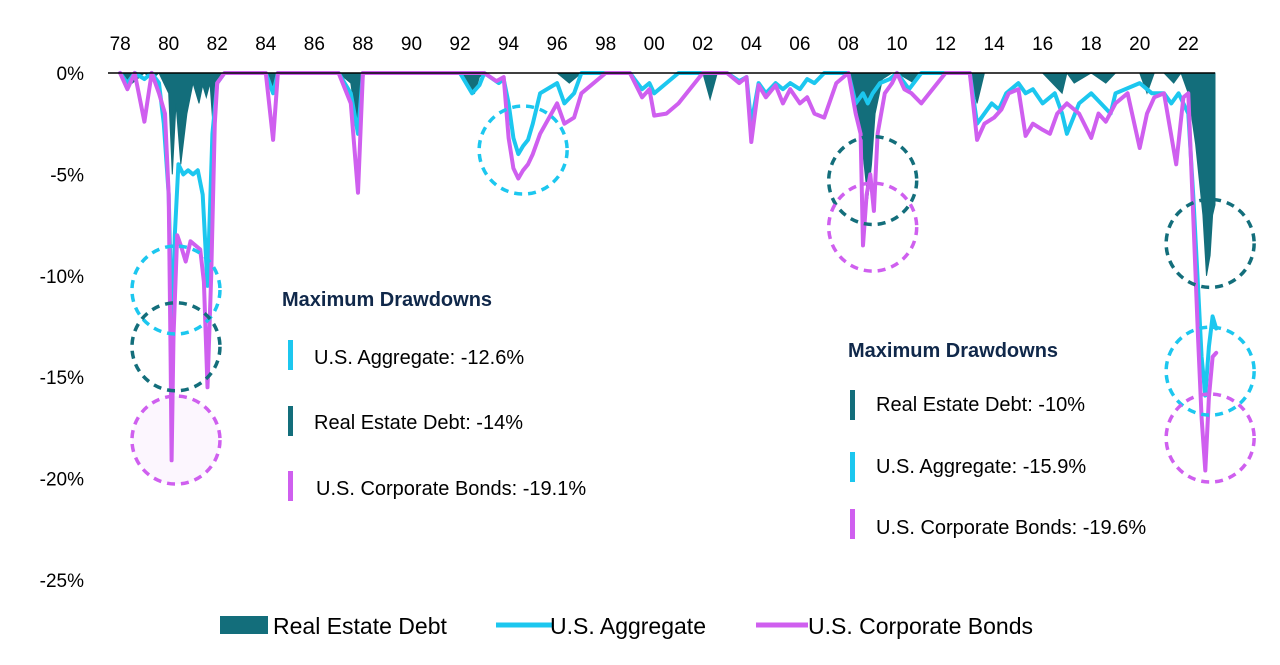 The image size is (1280, 665). I want to click on legend-item-us-aggregate: U.S. Aggregate, so click(601, 626).